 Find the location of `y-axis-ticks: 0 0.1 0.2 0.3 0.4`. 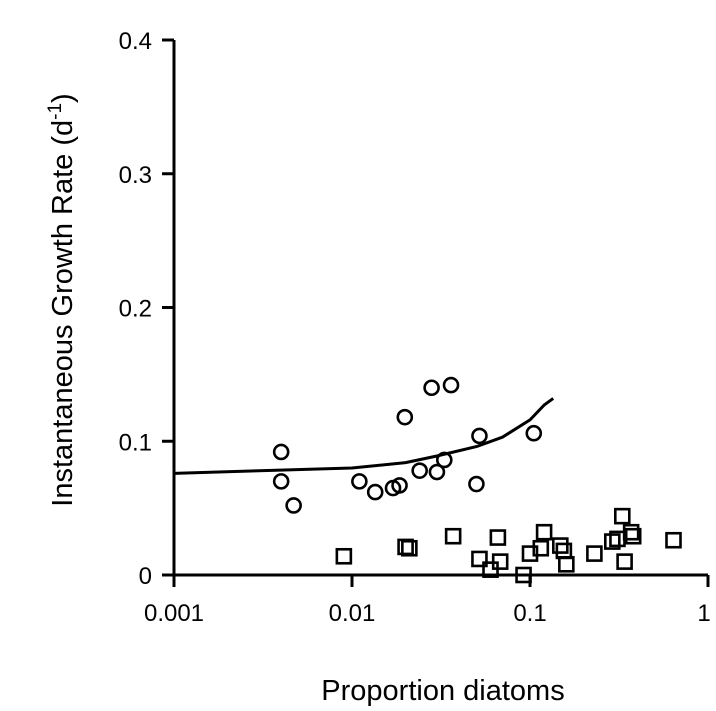

y-axis-ticks: 0 0.1 0.2 0.3 0.4 is located at coordinates (146, 309).